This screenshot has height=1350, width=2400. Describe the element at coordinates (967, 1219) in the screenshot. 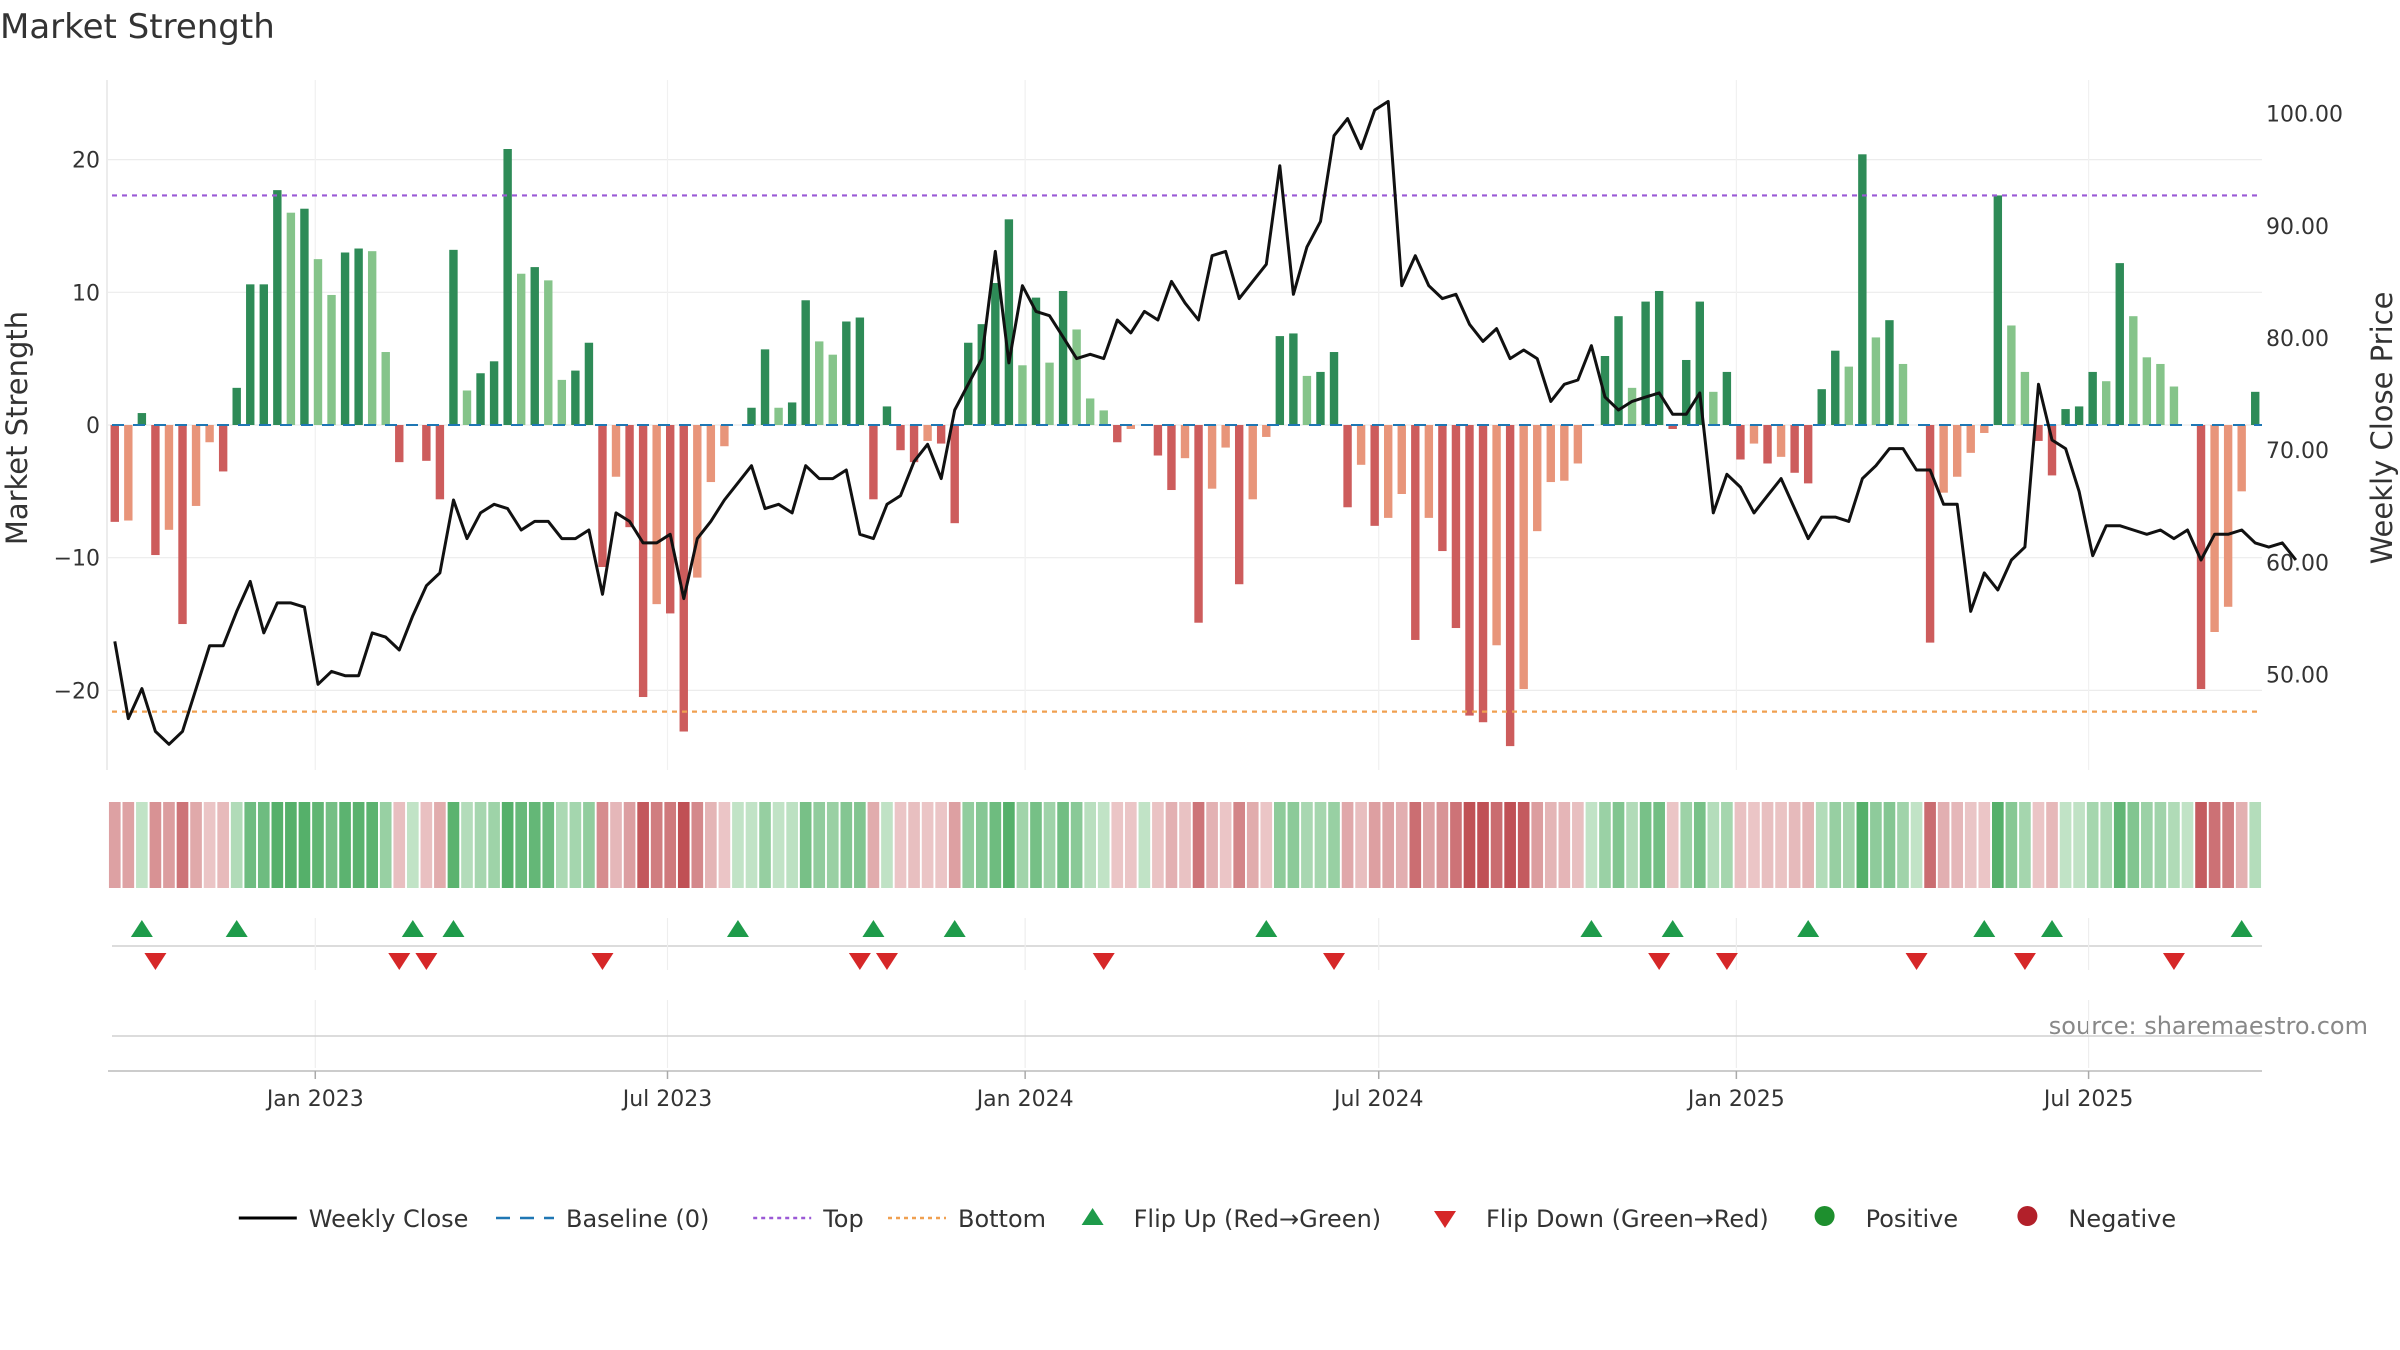

I see `legend-item: Bottom` at that location.